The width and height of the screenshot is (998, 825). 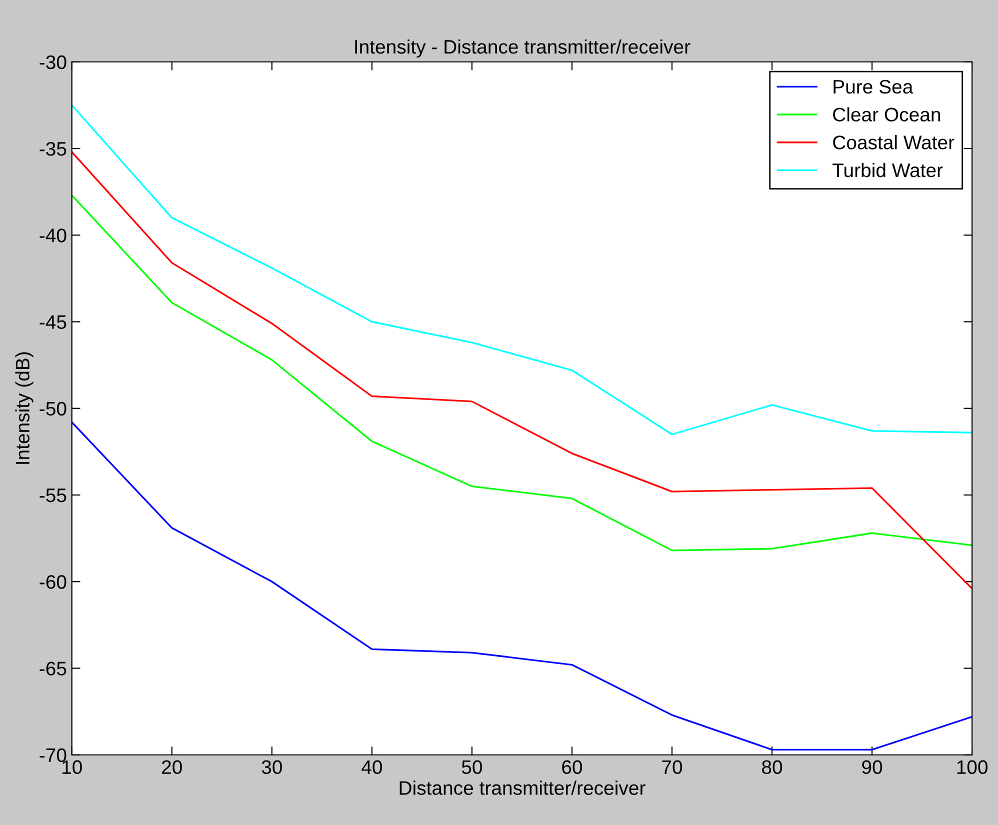 What do you see at coordinates (53, 149) in the screenshot?
I see `y-tick-label: -35` at bounding box center [53, 149].